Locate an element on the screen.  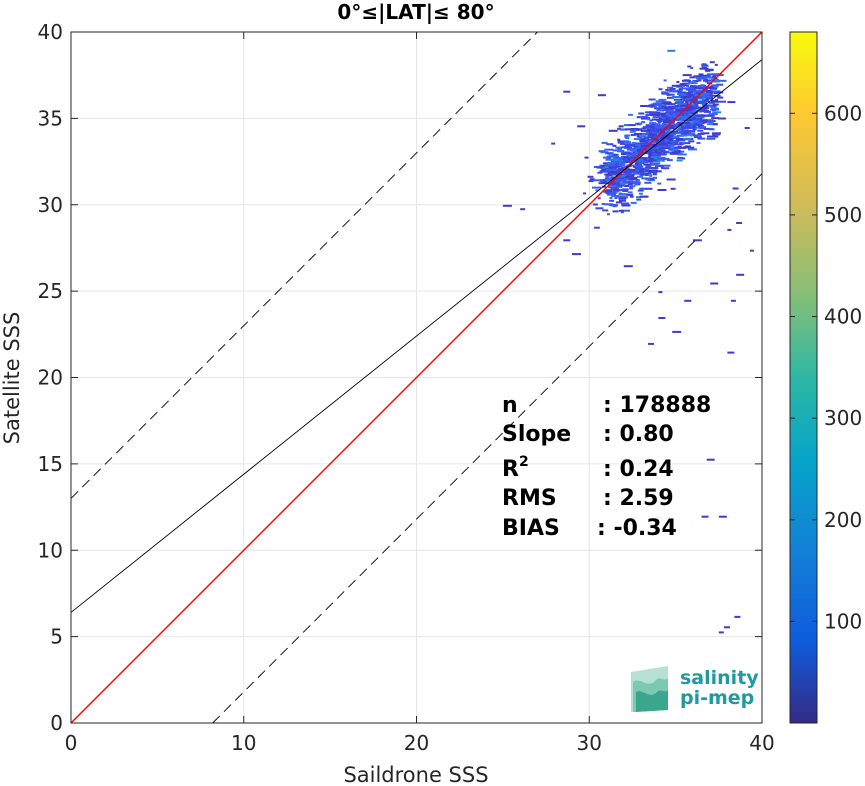
colorbar-tick-label: 300 is located at coordinates (843, 418).